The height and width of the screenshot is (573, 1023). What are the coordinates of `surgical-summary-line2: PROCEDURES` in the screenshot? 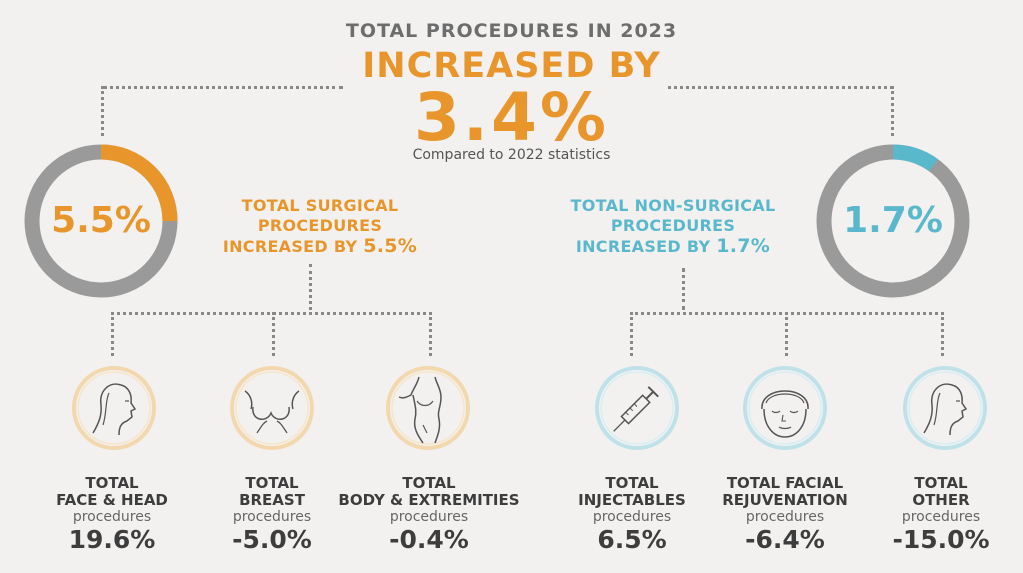 It's located at (320, 225).